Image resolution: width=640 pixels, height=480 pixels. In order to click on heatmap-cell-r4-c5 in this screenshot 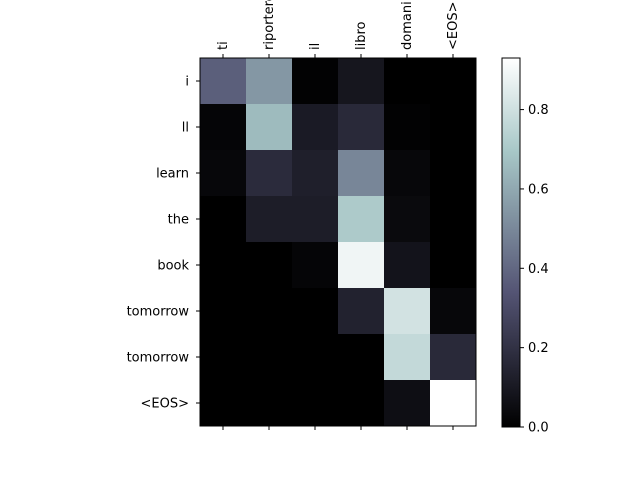, I will do `click(453, 265)`.